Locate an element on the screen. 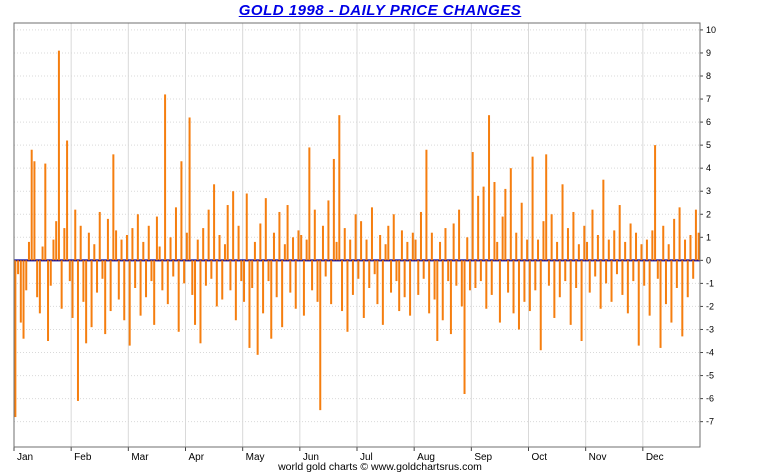 This screenshot has width=760, height=475. x-axis-label: Jun is located at coordinates (311, 457).